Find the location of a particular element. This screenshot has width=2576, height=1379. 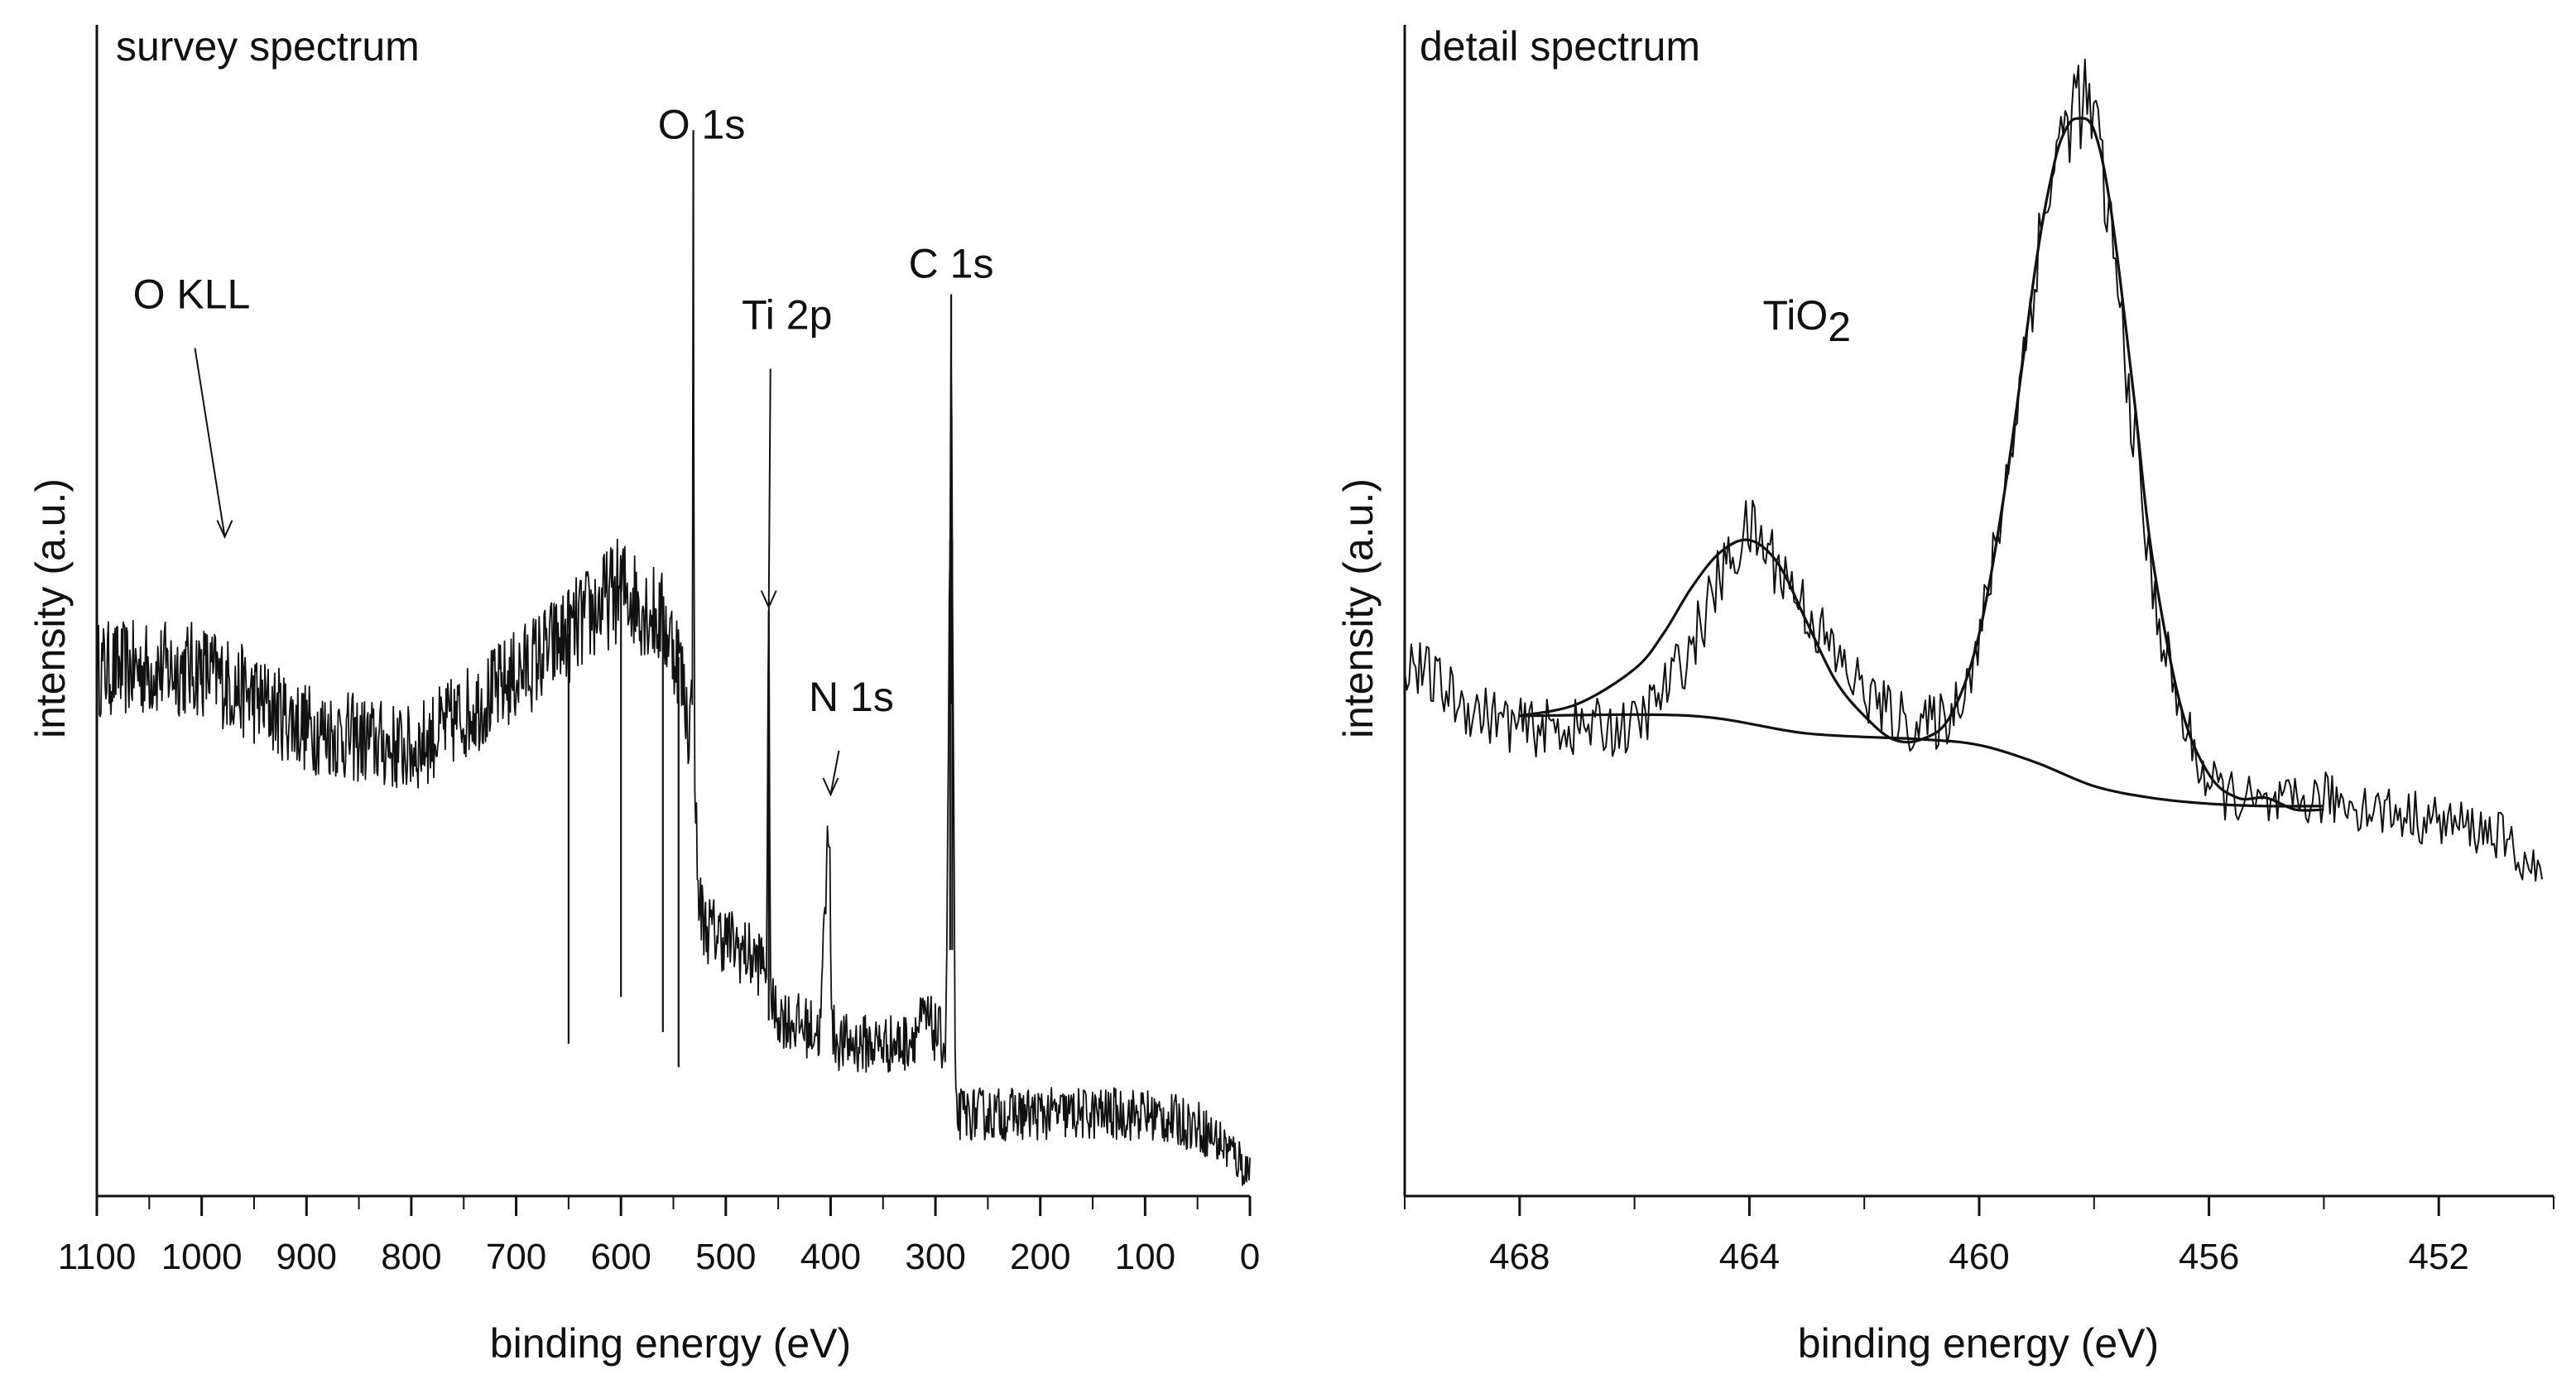

detail-ticks: 468 464 460 456 452 is located at coordinates (1979, 1236).